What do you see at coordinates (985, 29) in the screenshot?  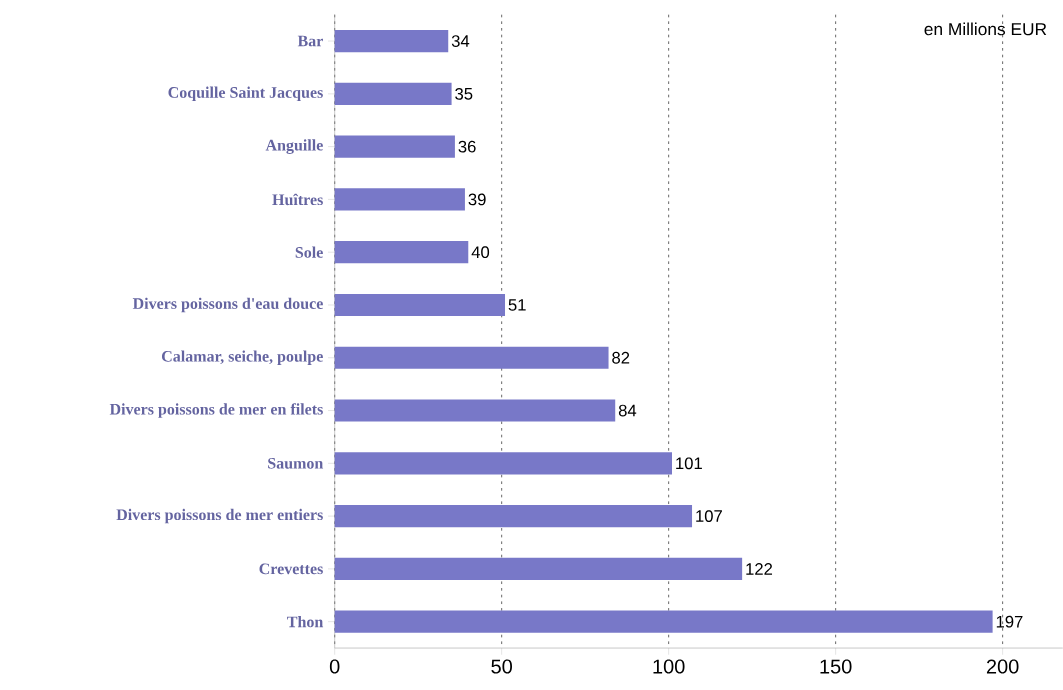 I see `annotation: en Millions EUR` at bounding box center [985, 29].